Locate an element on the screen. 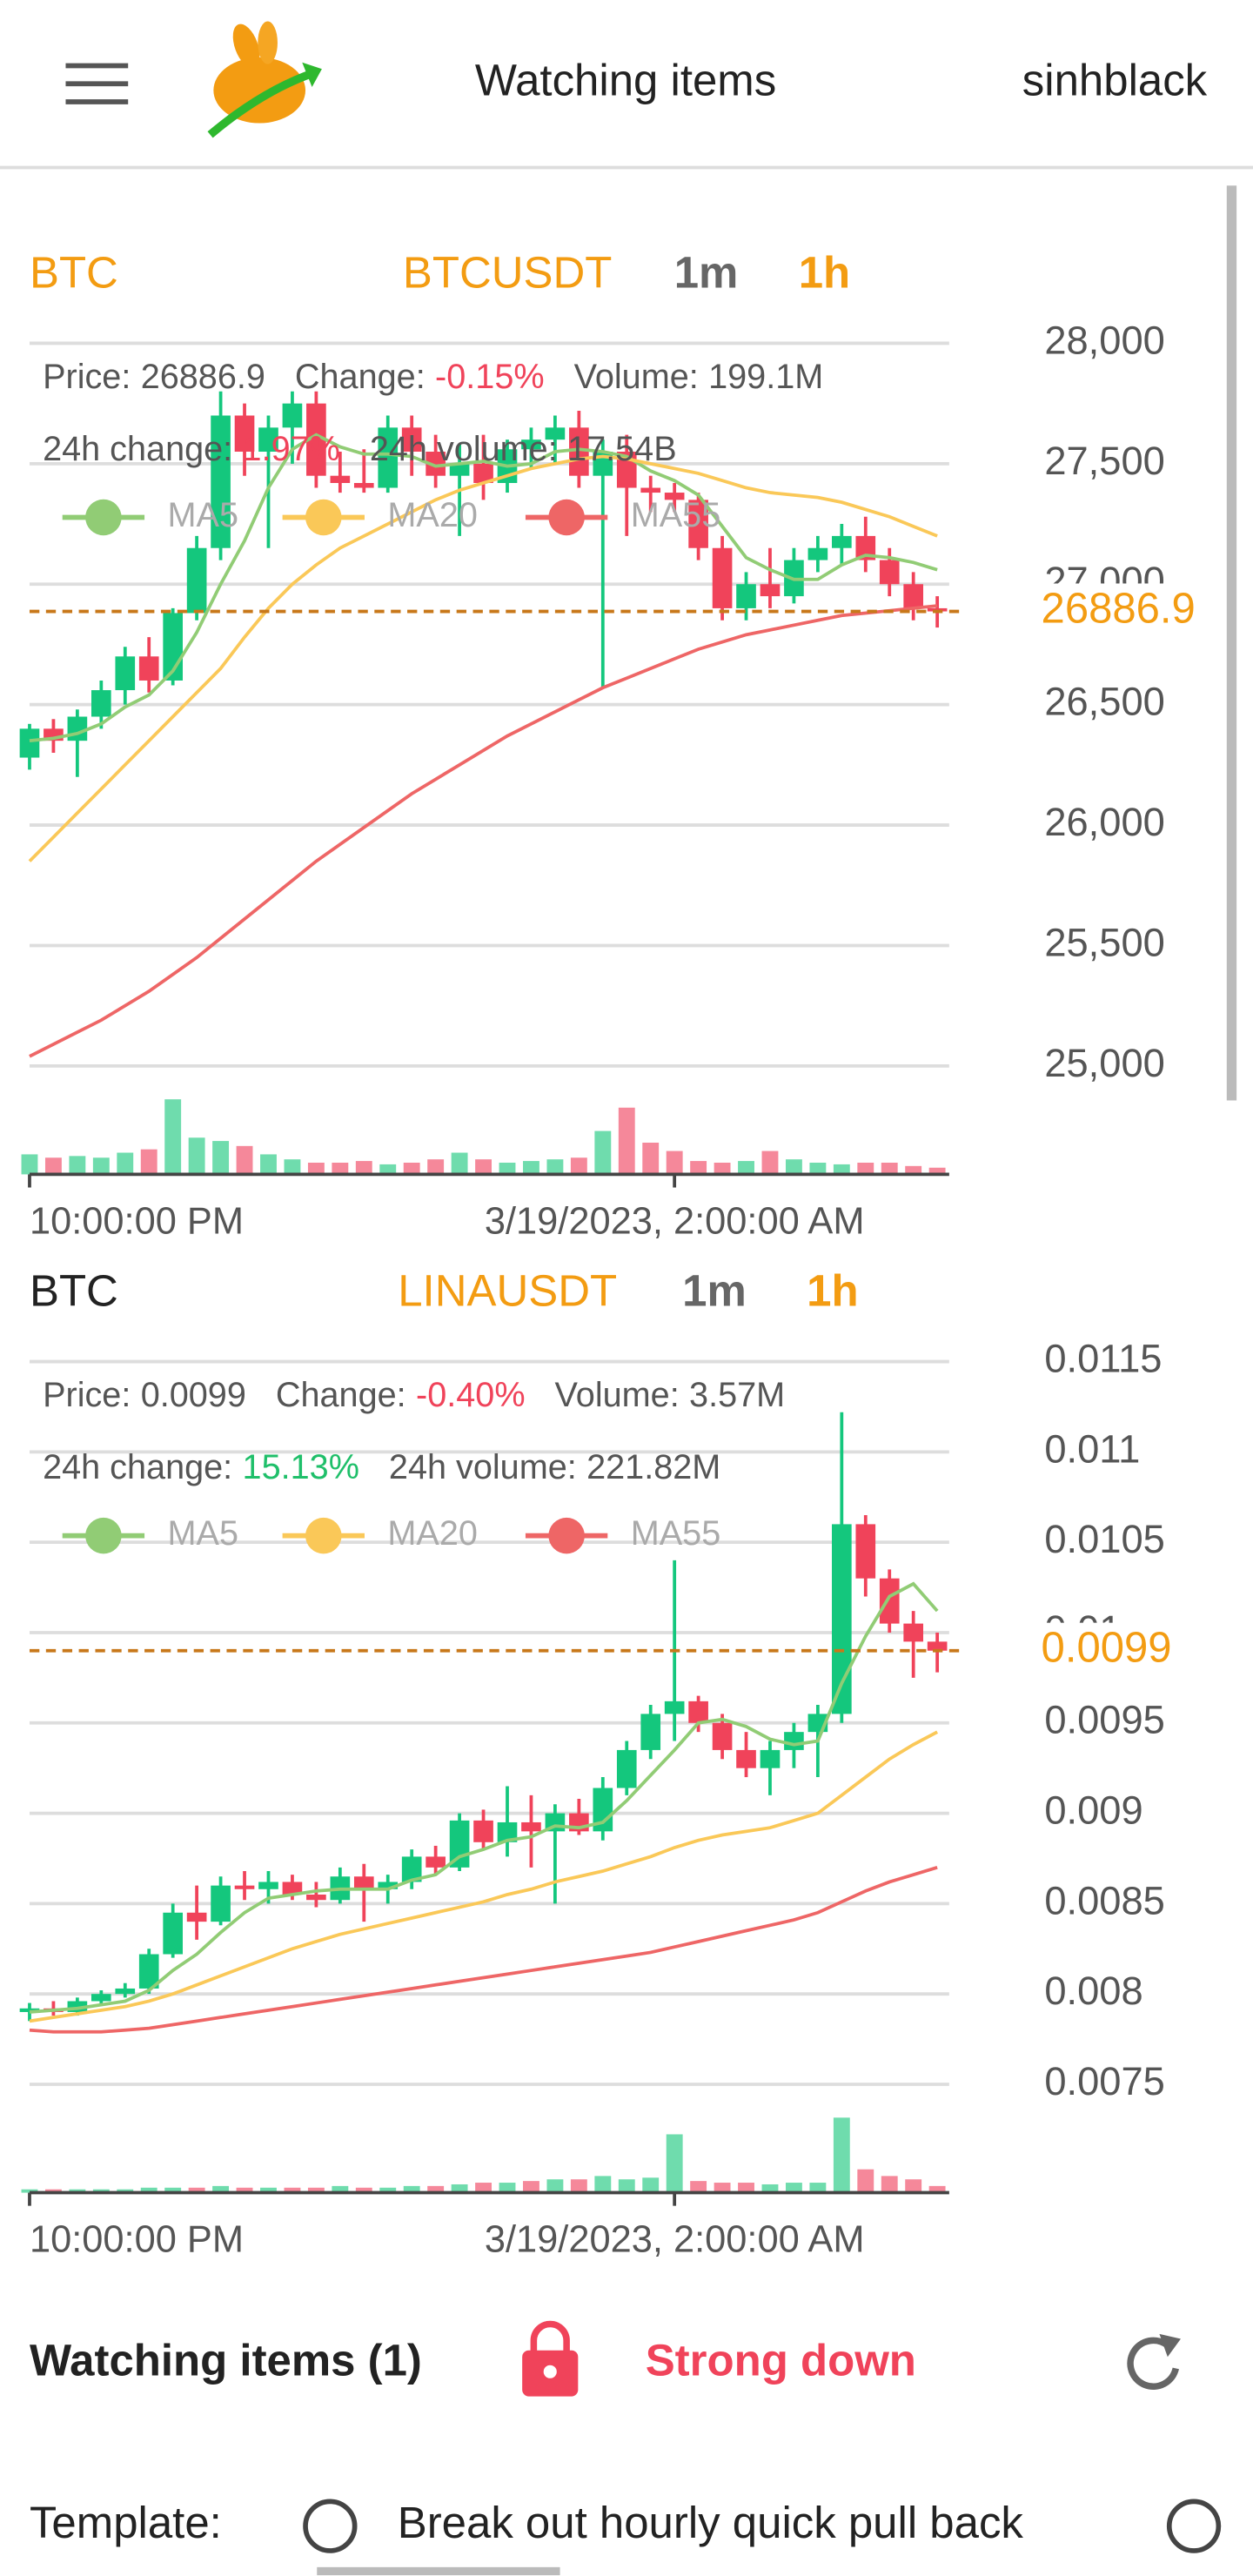  info-label: 24h change: is located at coordinates (137, 1468).